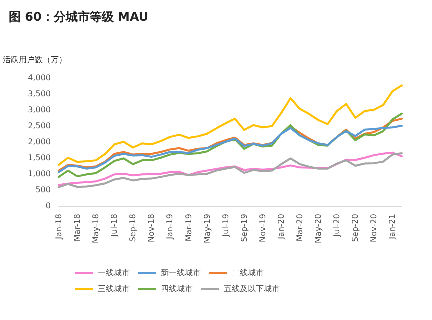 The width and height of the screenshot is (432, 320). What do you see at coordinates (263, 228) in the screenshot?
I see `x-tick-label: Nov-19` at bounding box center [263, 228].